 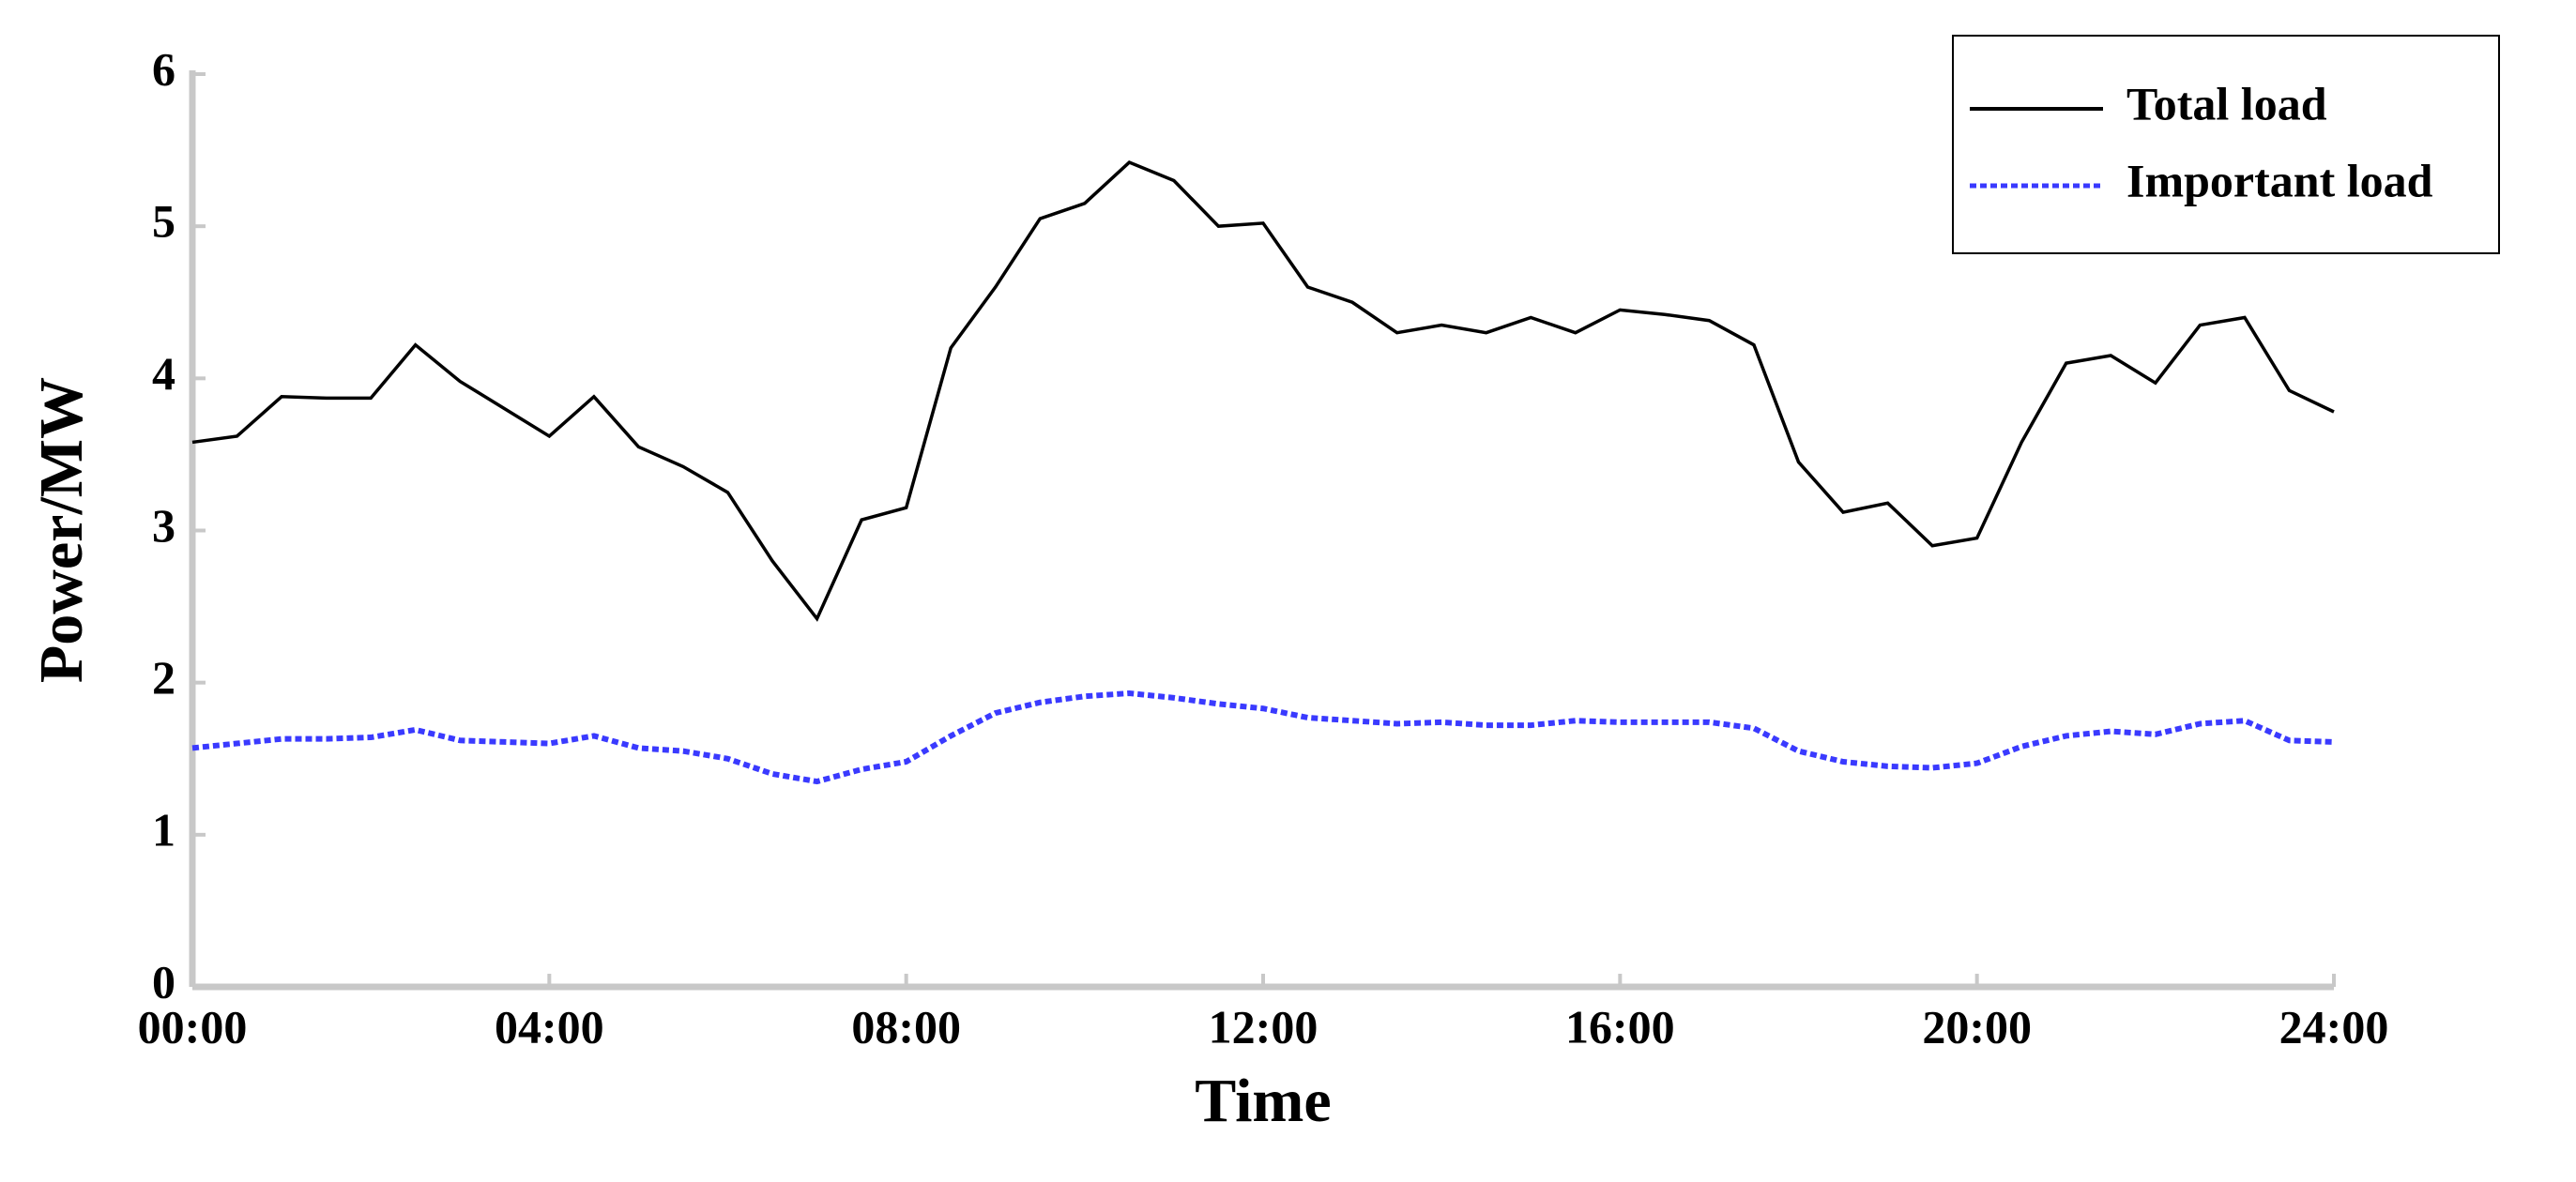 What do you see at coordinates (61, 530) in the screenshot?
I see `y-axis-title: Power/MW` at bounding box center [61, 530].